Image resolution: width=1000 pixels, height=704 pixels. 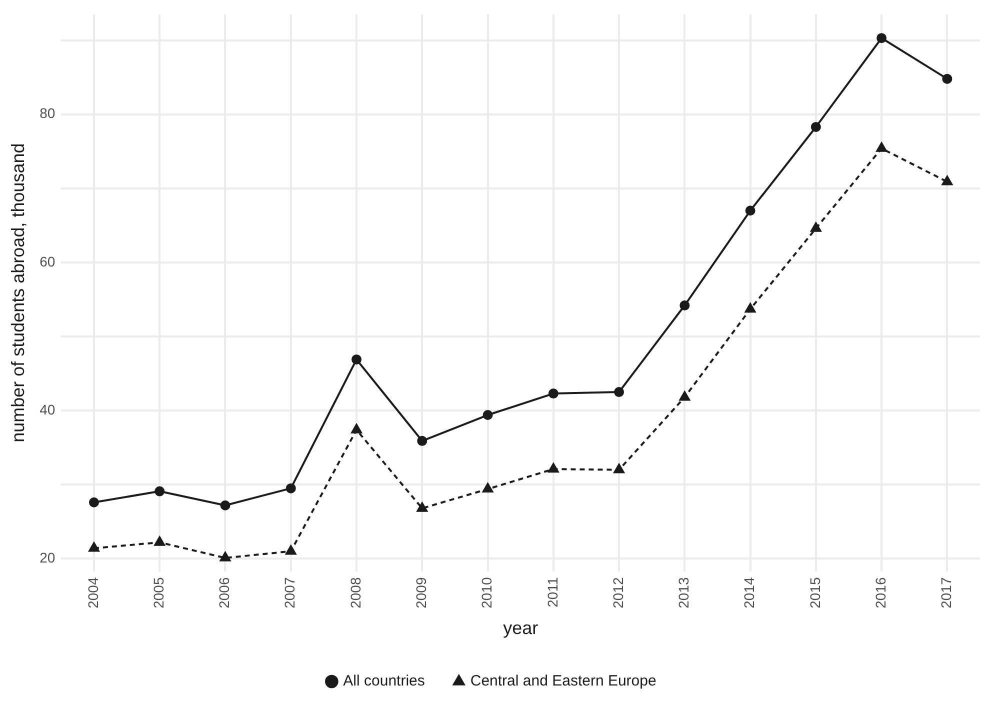 What do you see at coordinates (355, 592) in the screenshot?
I see `x-tick-label: 2008` at bounding box center [355, 592].